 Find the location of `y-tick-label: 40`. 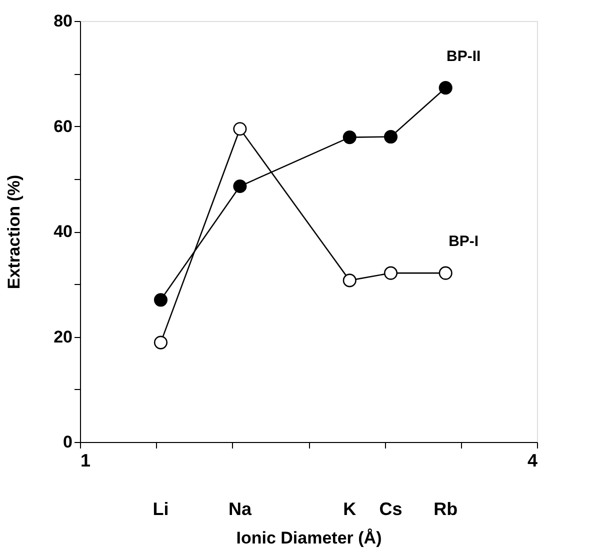

y-tick-label: 40 is located at coordinates (63, 231).